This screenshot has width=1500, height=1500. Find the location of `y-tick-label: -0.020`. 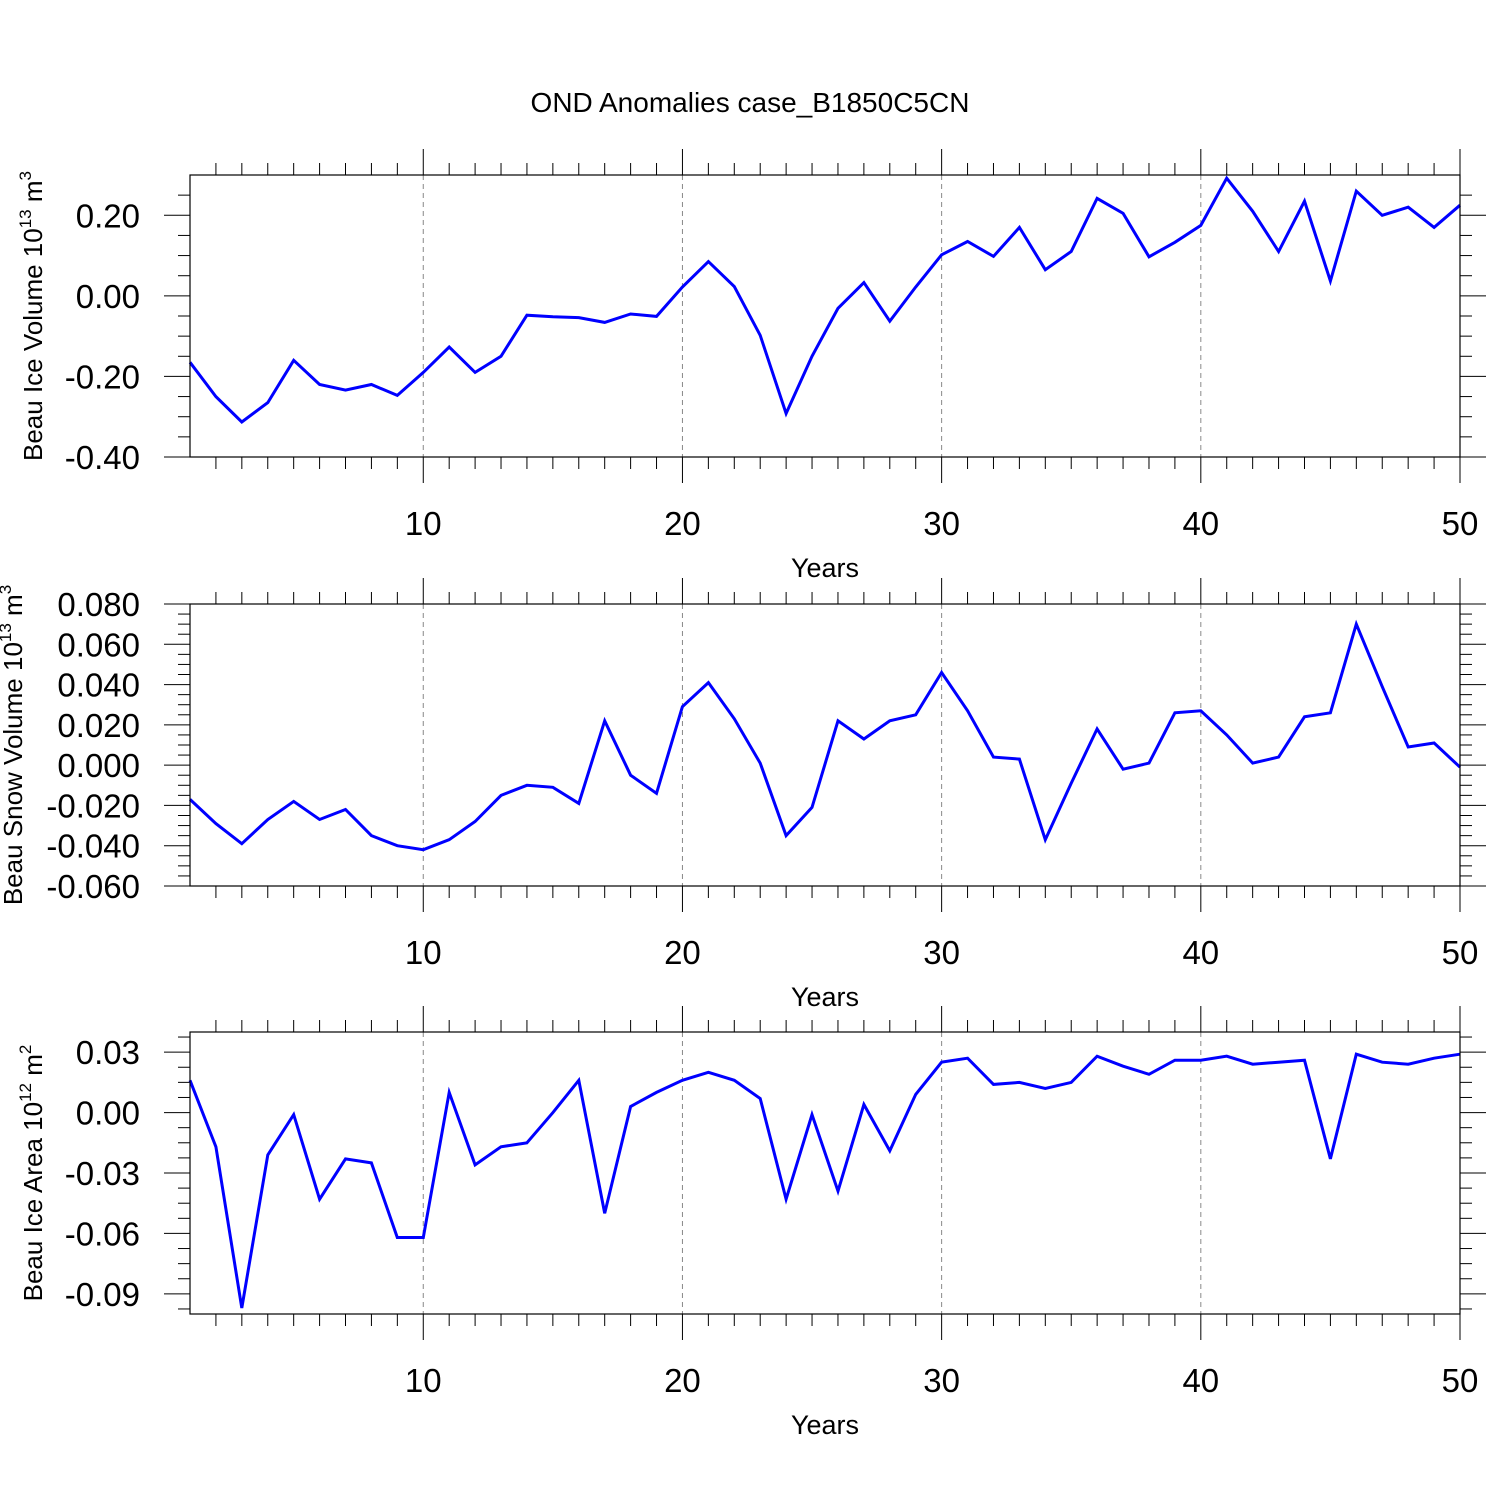

y-tick-label: -0.020 is located at coordinates (93, 805).